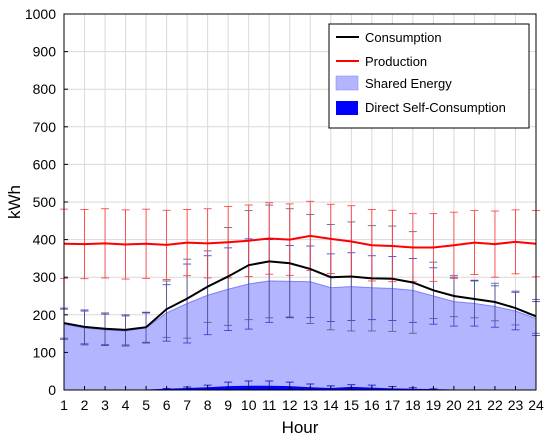  What do you see at coordinates (396, 61) in the screenshot?
I see `legend-label-production: Production` at bounding box center [396, 61].